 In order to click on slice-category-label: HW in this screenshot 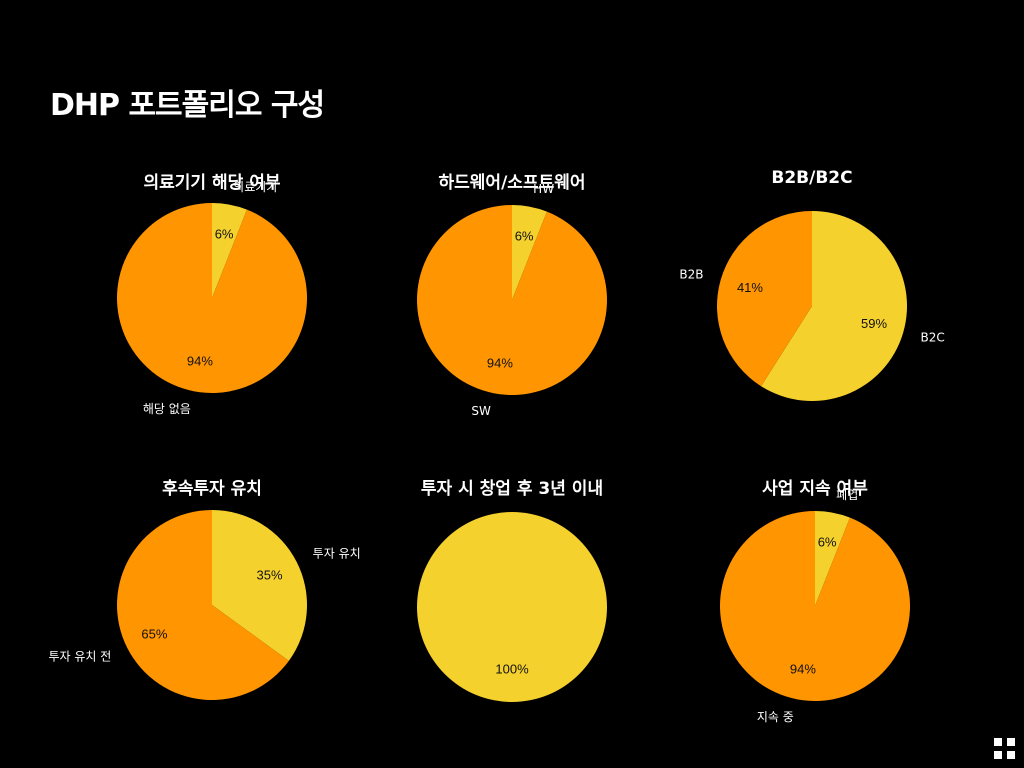, I will do `click(543, 189)`.